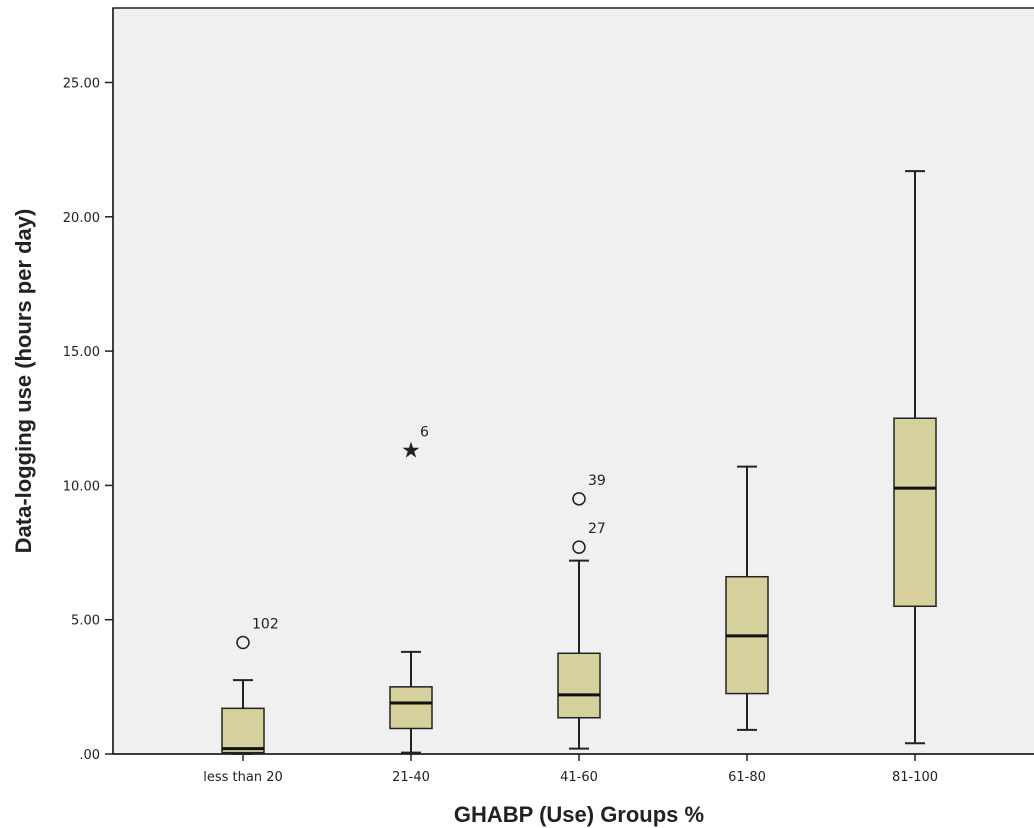  What do you see at coordinates (597, 529) in the screenshot?
I see `outlier-label: 27` at bounding box center [597, 529].